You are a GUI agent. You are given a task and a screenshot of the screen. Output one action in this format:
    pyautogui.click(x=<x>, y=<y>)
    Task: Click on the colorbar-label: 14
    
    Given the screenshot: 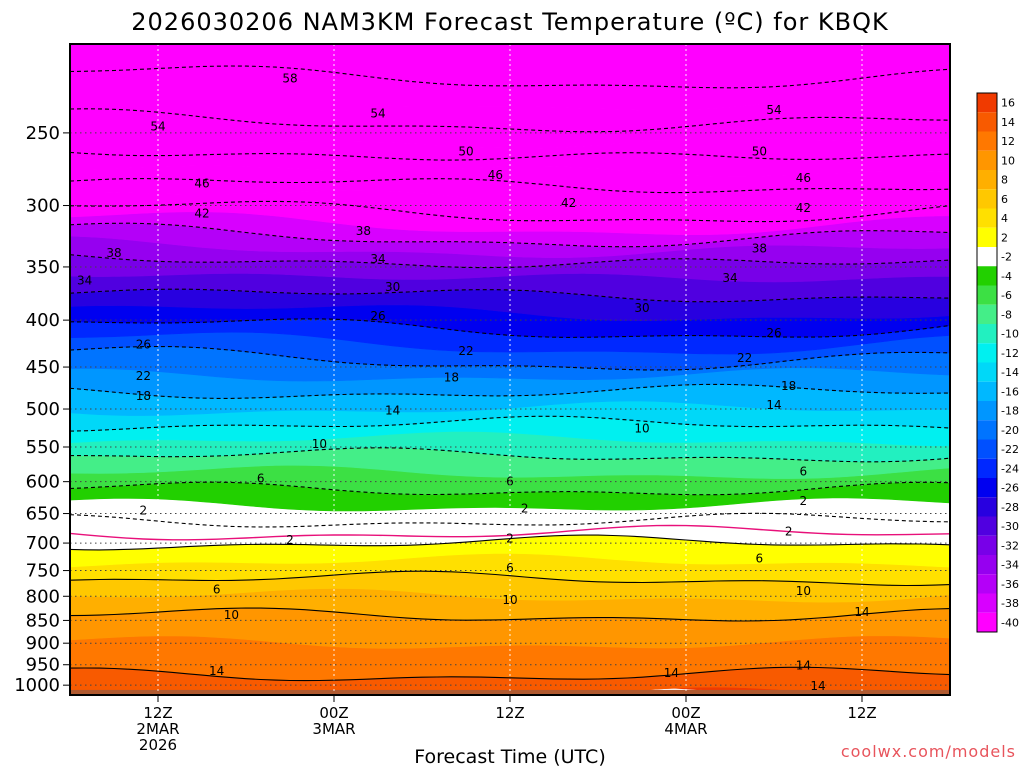 What is the action you would take?
    pyautogui.click(x=1008, y=122)
    